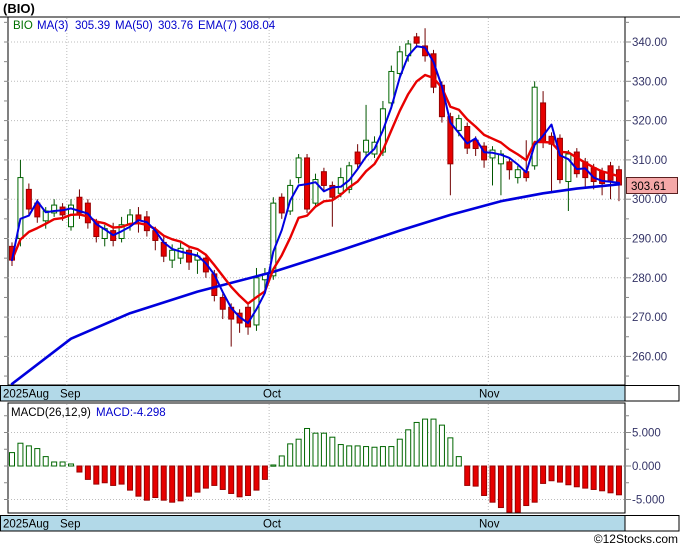 The image size is (680, 546). Describe the element at coordinates (92, 26) in the screenshot. I see `legend-ma3-value: 305.39` at that location.